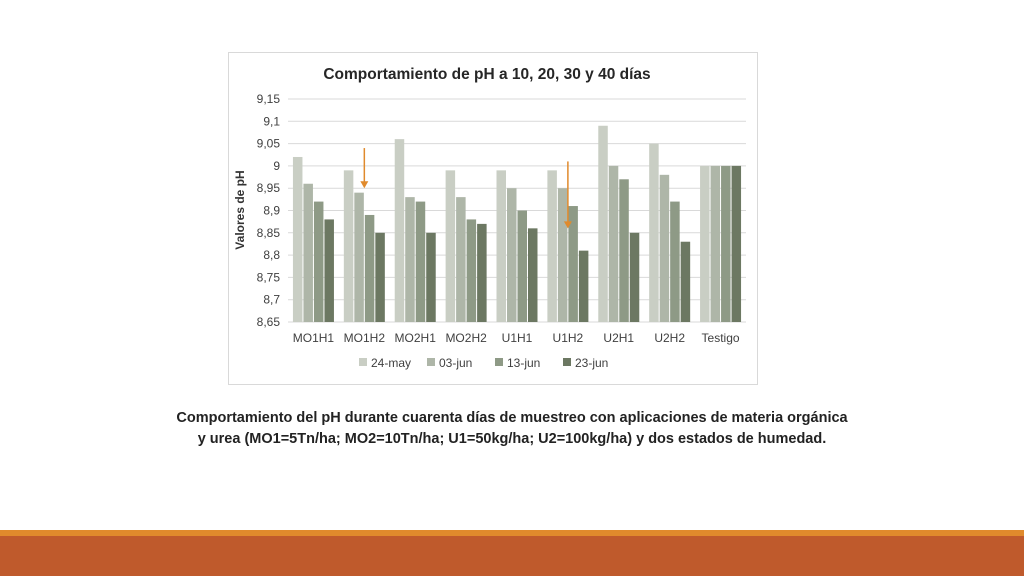 The image size is (1024, 576). What do you see at coordinates (634, 277) in the screenshot?
I see `bar-U2H1-23-jun` at bounding box center [634, 277].